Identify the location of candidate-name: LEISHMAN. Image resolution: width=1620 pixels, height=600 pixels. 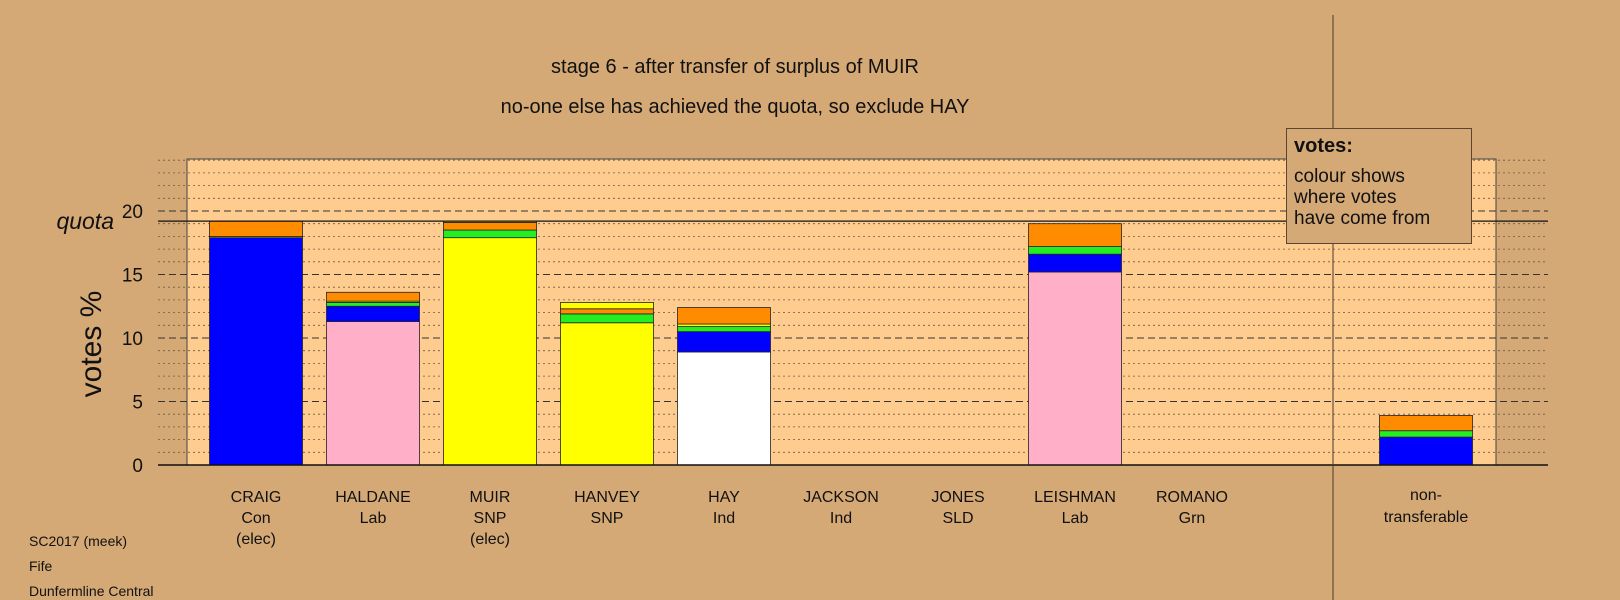
(1075, 497).